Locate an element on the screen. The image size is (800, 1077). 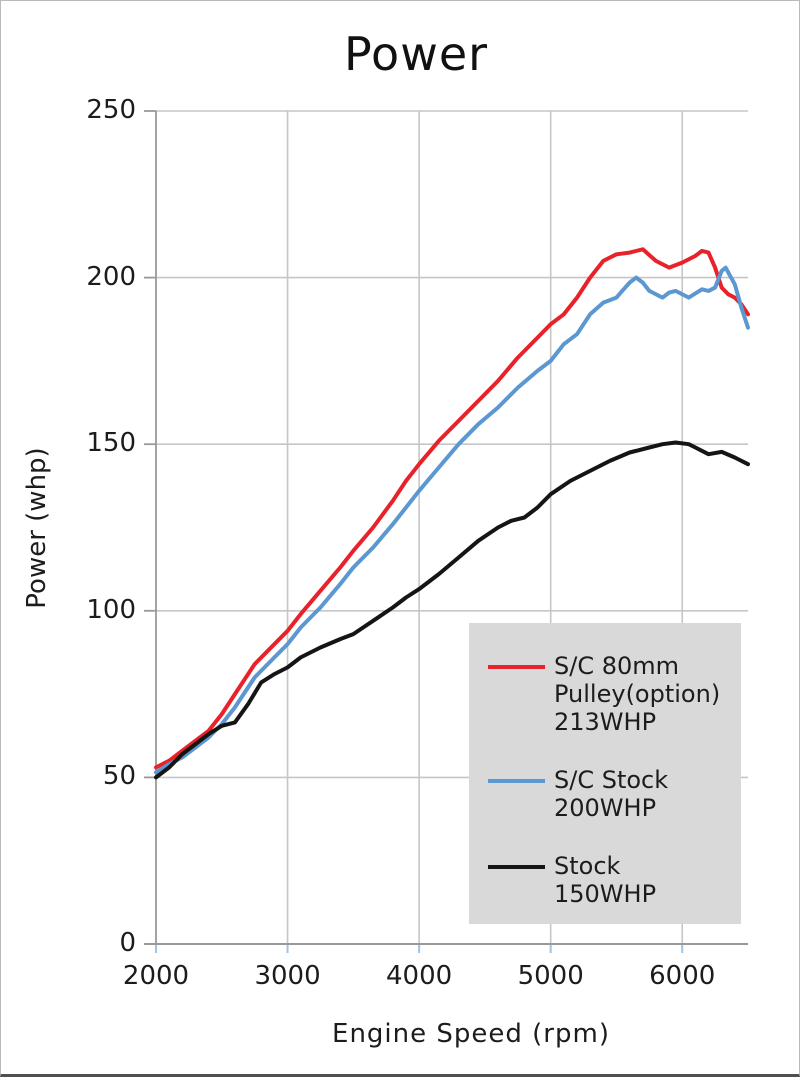
black-line-swatch is located at coordinates (516, 867).